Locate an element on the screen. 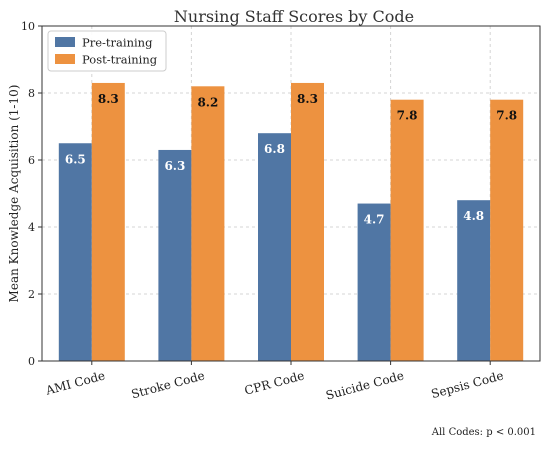  x-tick-label: Stroke Code is located at coordinates (168, 384).